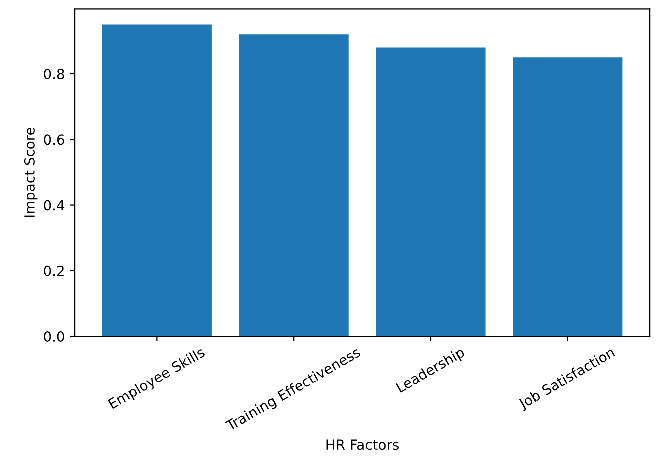 Image resolution: width=664 pixels, height=461 pixels. What do you see at coordinates (31, 173) in the screenshot?
I see `y-axis-title: Impact Score` at bounding box center [31, 173].